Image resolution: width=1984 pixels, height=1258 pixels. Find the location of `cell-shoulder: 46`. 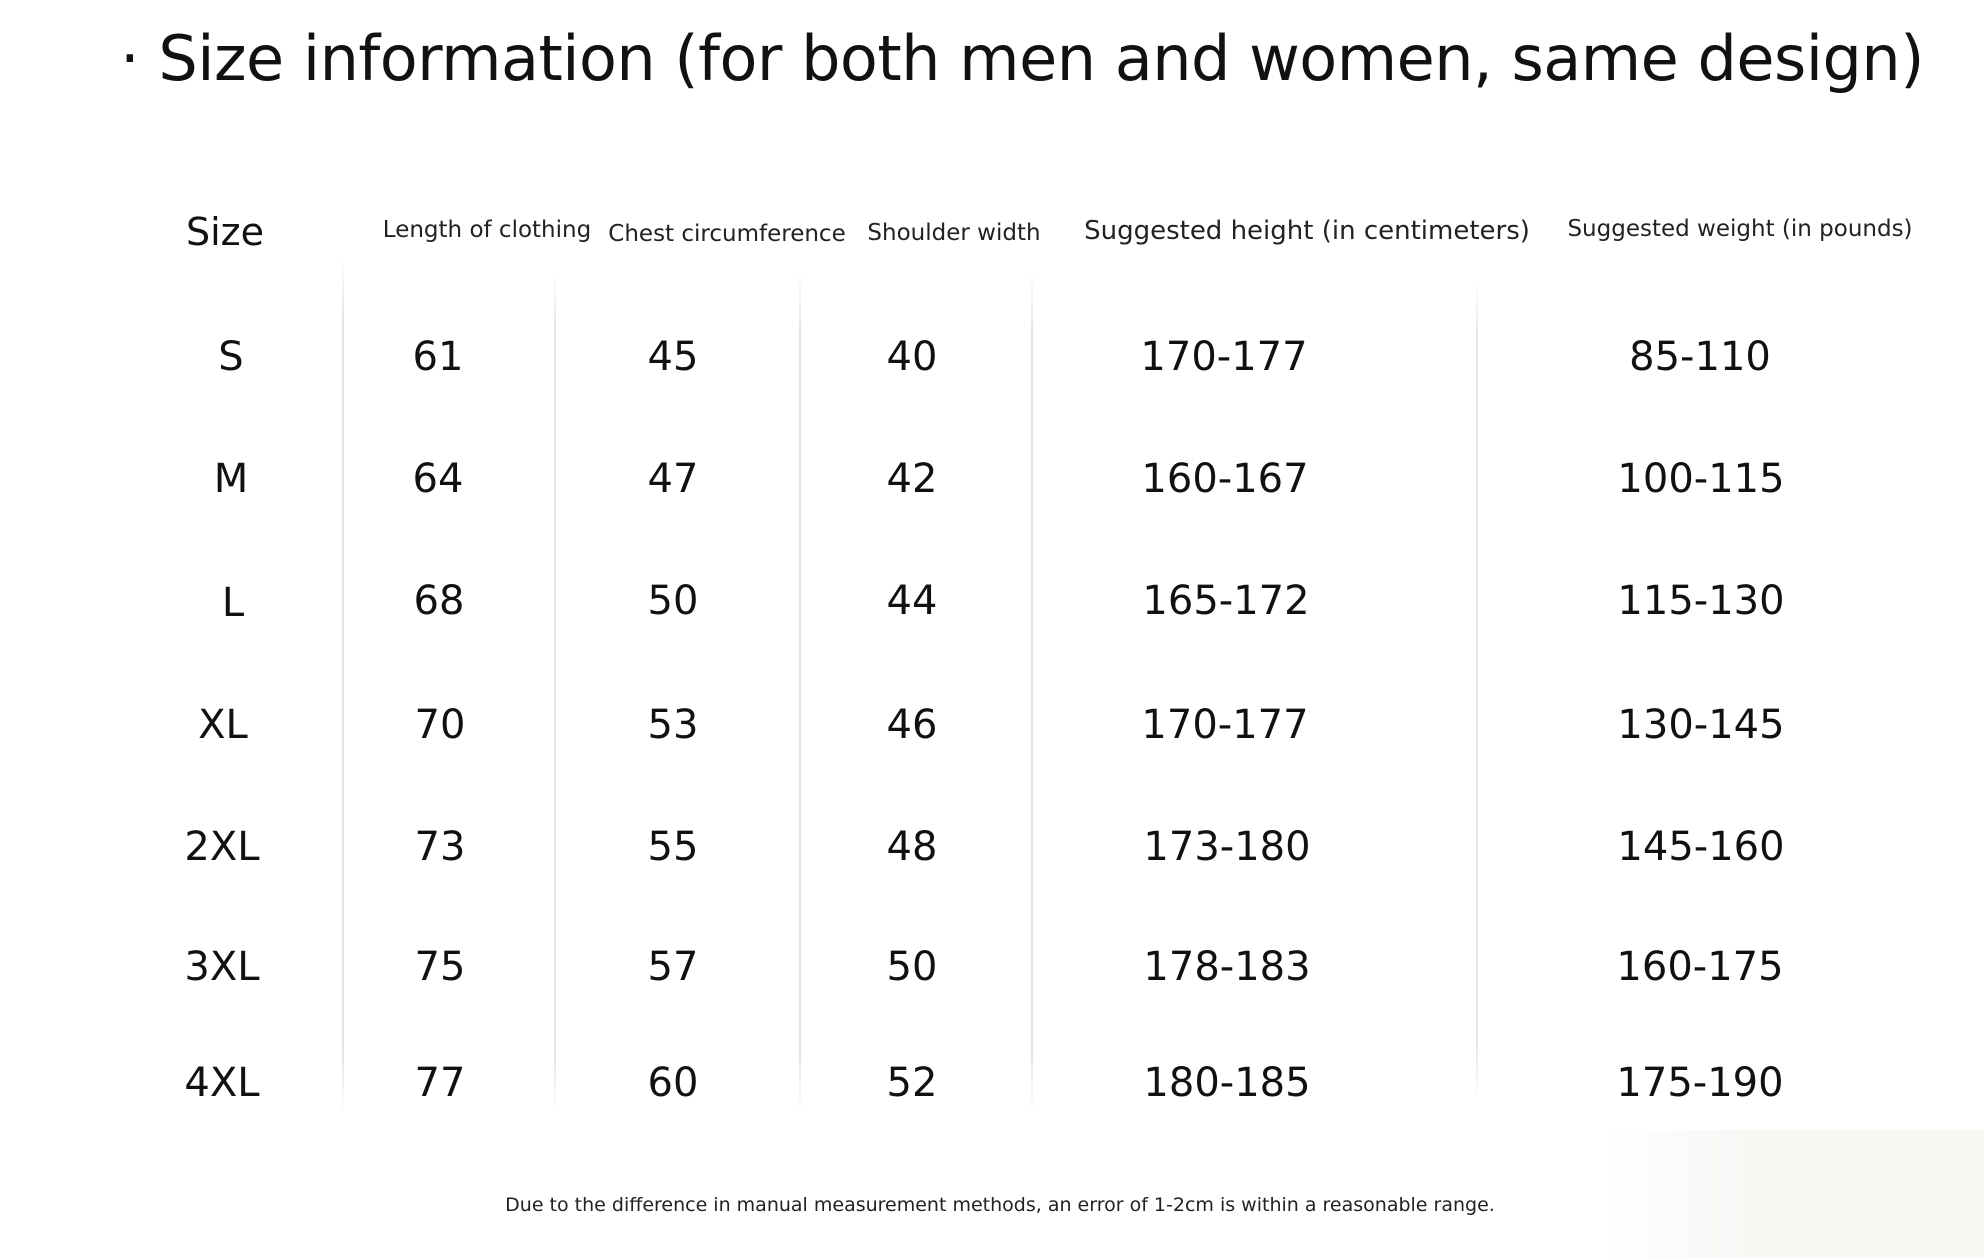

cell-shoulder: 46 is located at coordinates (912, 725).